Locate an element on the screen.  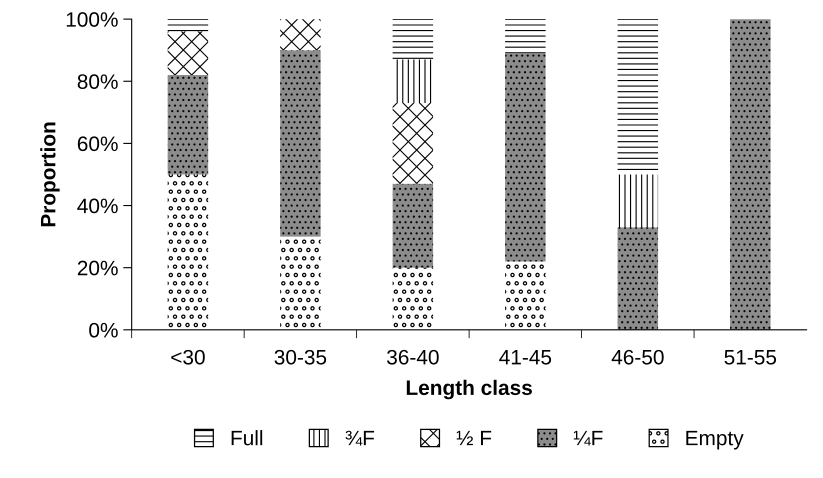
x-tick-label: 30-35 is located at coordinates (300, 357).